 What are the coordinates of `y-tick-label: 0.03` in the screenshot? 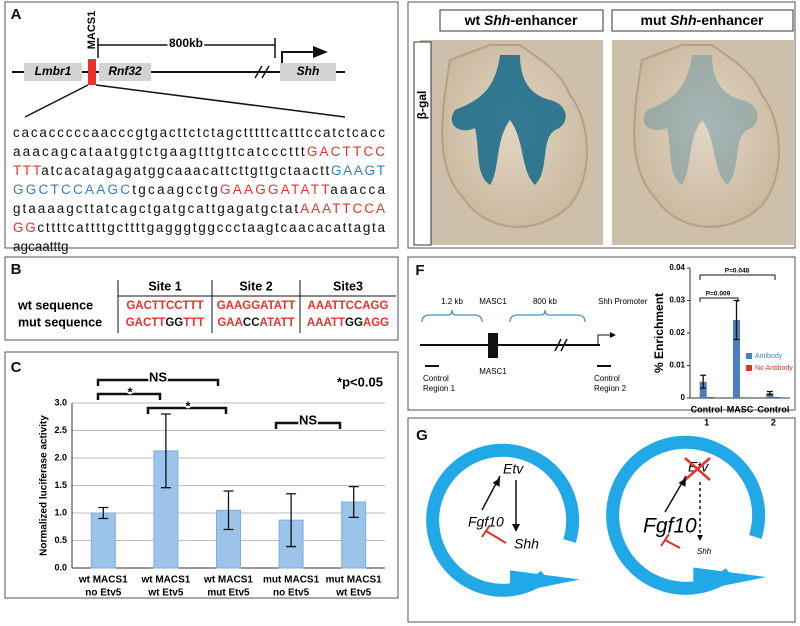 It's located at (677, 300).